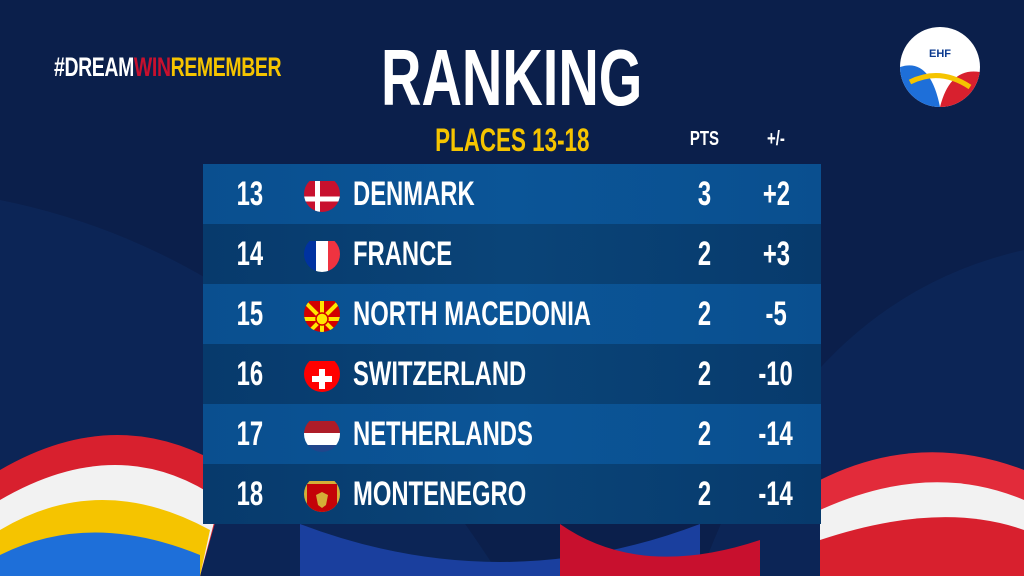 This screenshot has height=576, width=1024. Describe the element at coordinates (414, 194) in the screenshot. I see `country-name: DENMARK` at that location.